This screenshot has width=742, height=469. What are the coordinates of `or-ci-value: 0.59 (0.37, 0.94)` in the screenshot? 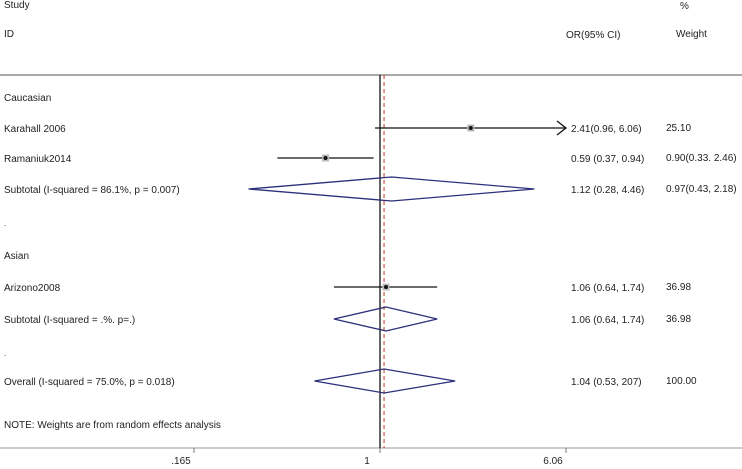 It's located at (607, 159).